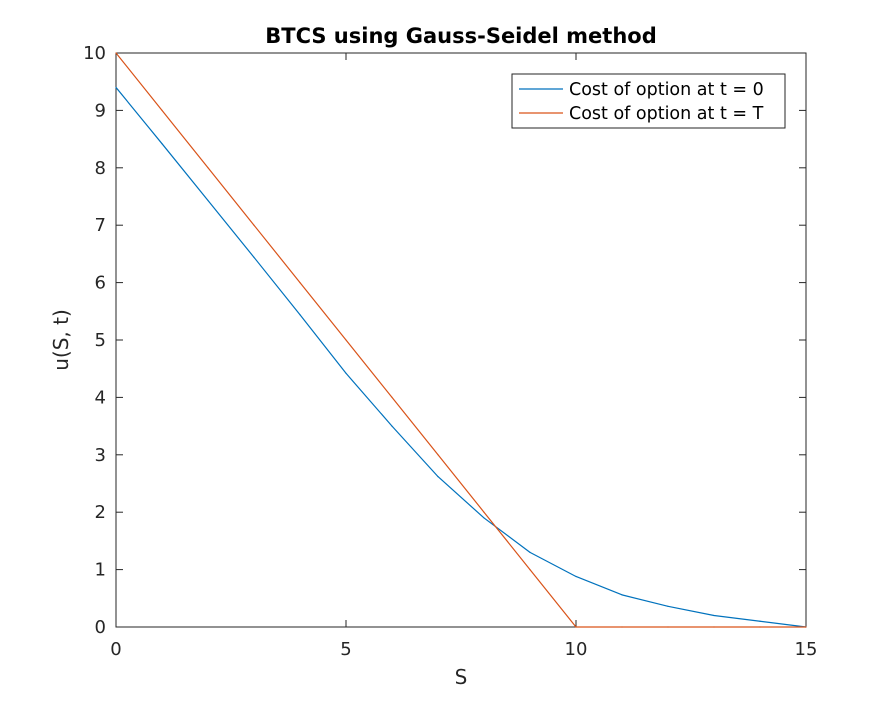 This screenshot has height=707, width=891. Describe the element at coordinates (61, 340) in the screenshot. I see `y-axis-label: u(S, t)` at that location.